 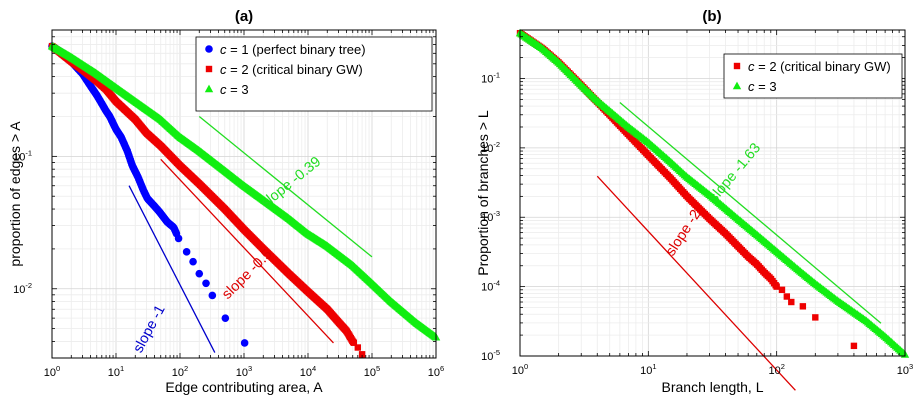 I want to click on legend: c = 2 (critical binary GW) c = 3, so click(x=813, y=76).